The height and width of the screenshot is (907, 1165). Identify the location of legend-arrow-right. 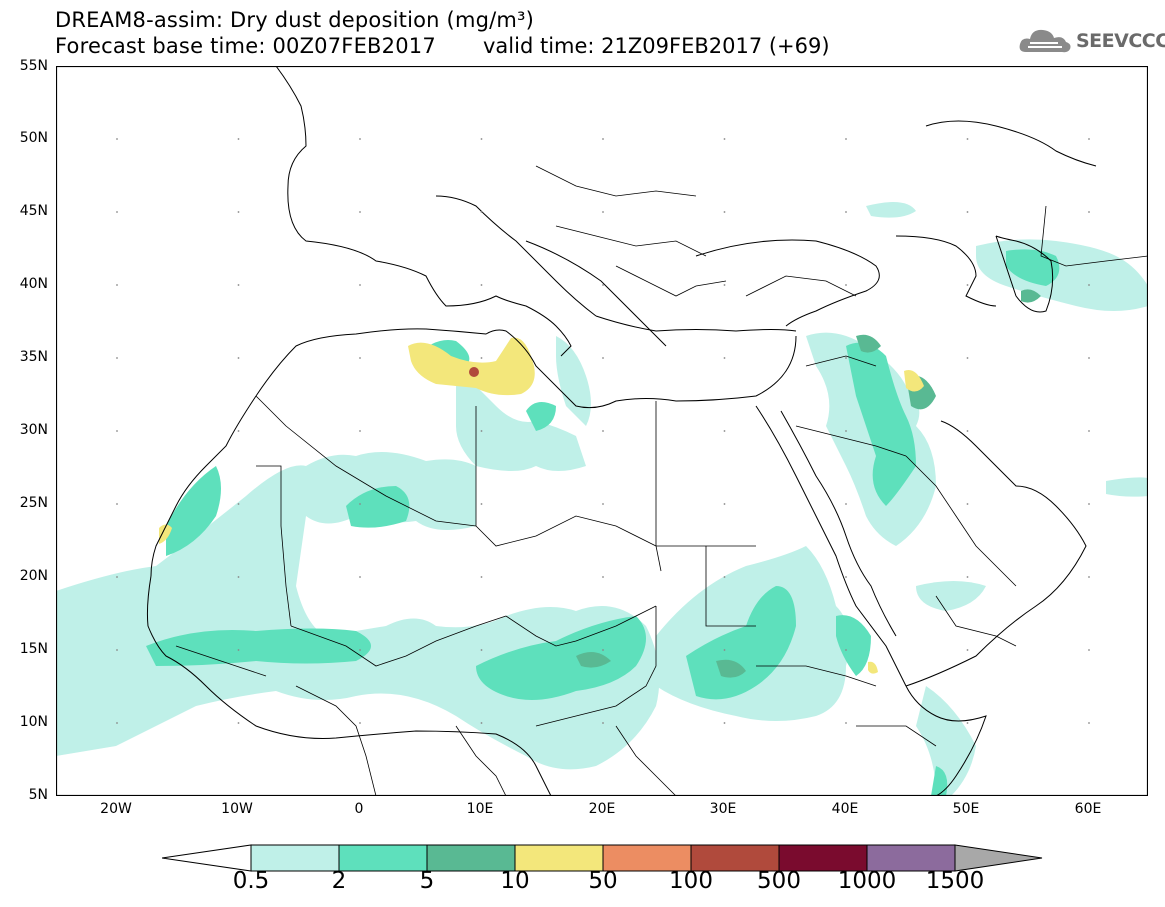
(998, 858).